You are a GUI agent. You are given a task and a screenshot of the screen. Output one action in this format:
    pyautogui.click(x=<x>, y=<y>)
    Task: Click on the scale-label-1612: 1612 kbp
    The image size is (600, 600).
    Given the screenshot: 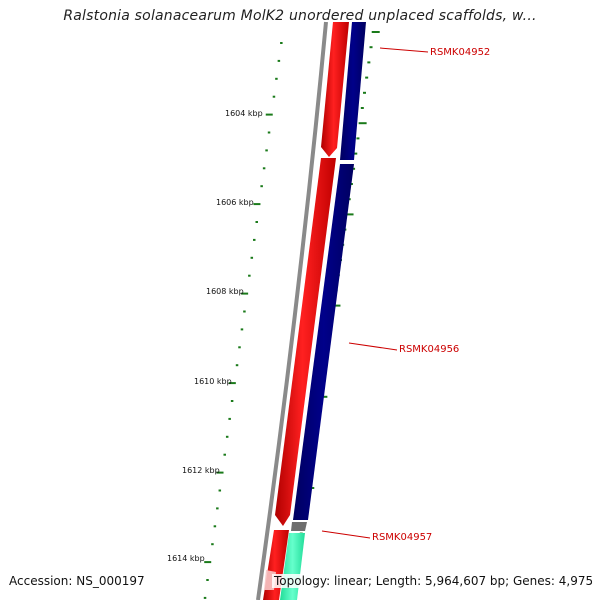 What is the action you would take?
    pyautogui.click(x=201, y=470)
    